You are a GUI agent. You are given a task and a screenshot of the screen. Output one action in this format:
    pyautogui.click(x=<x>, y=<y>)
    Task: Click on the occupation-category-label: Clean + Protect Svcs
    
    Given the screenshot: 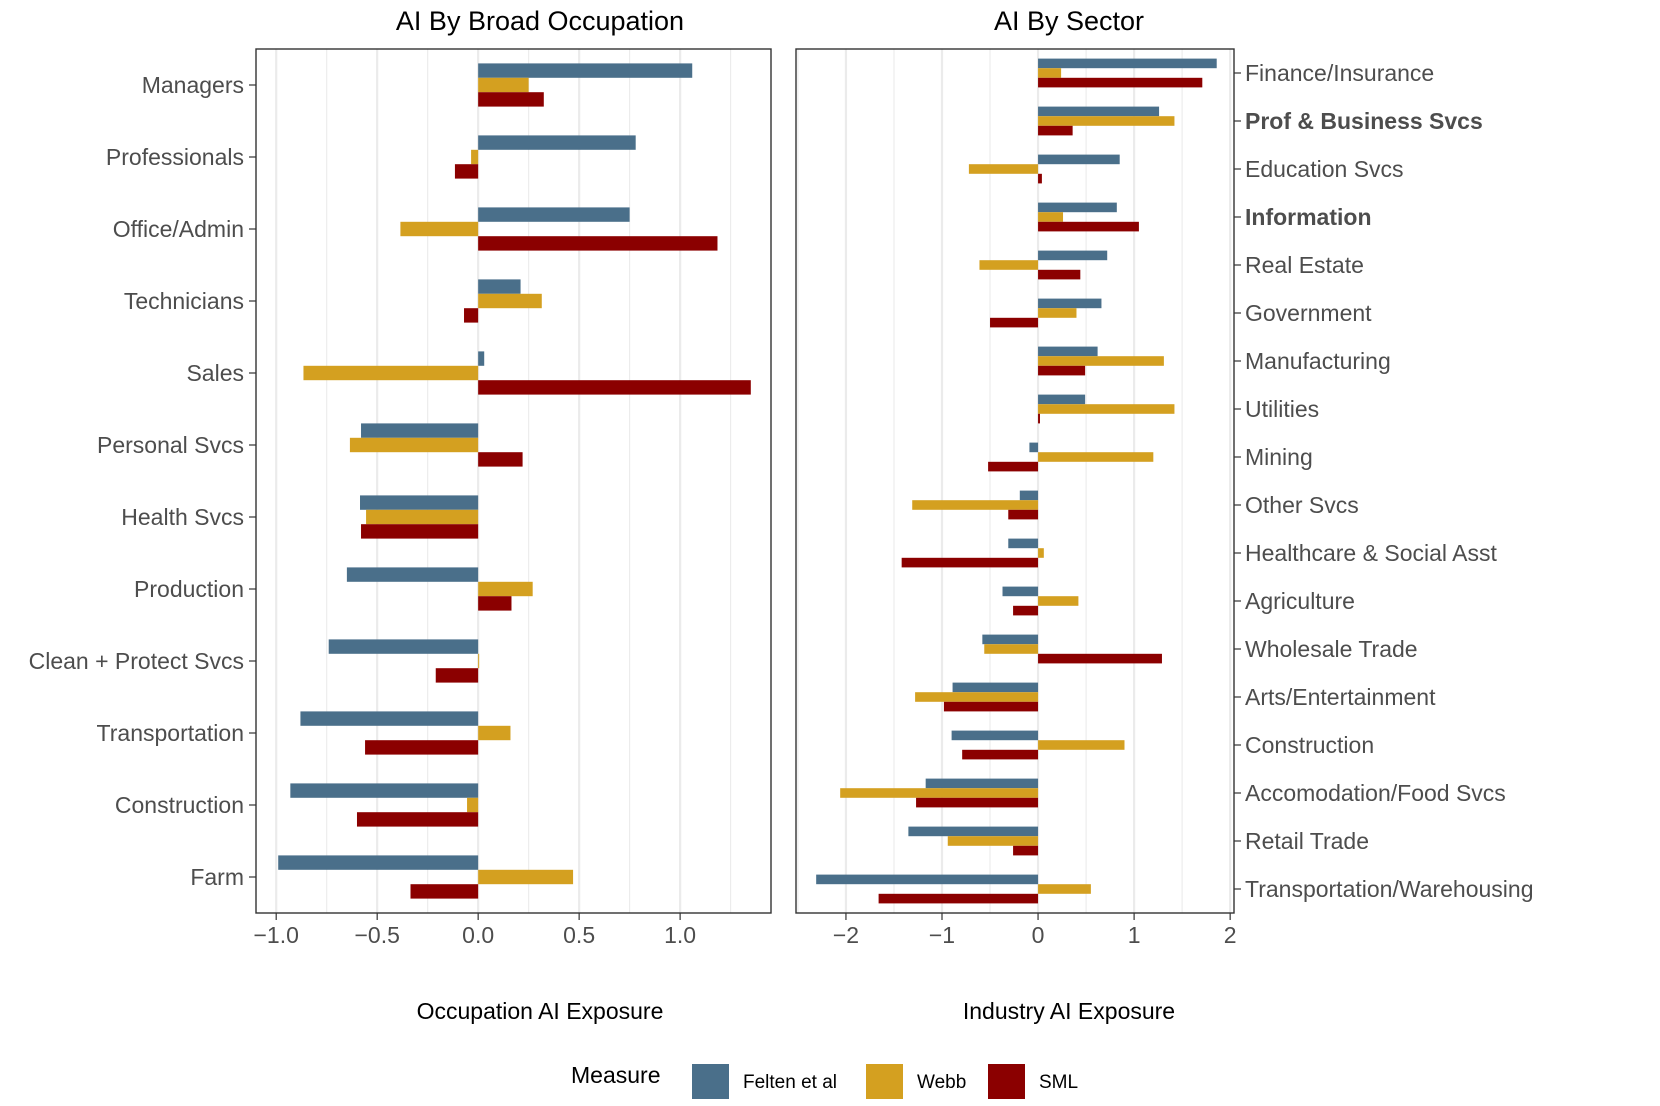 What is the action you would take?
    pyautogui.click(x=136, y=661)
    